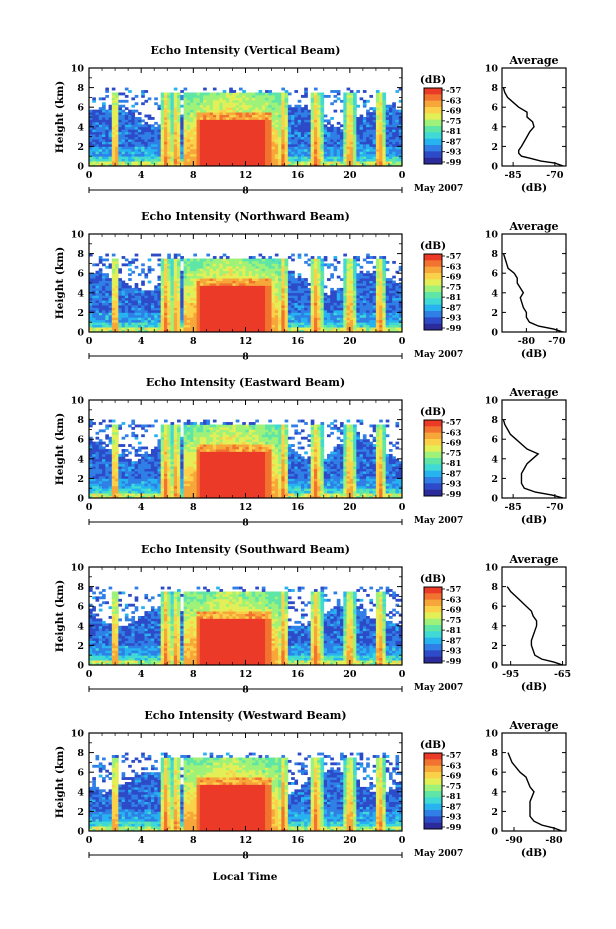 This screenshot has width=616, height=929. What do you see at coordinates (534, 188) in the screenshot?
I see `average-x-label: (dB)` at bounding box center [534, 188].